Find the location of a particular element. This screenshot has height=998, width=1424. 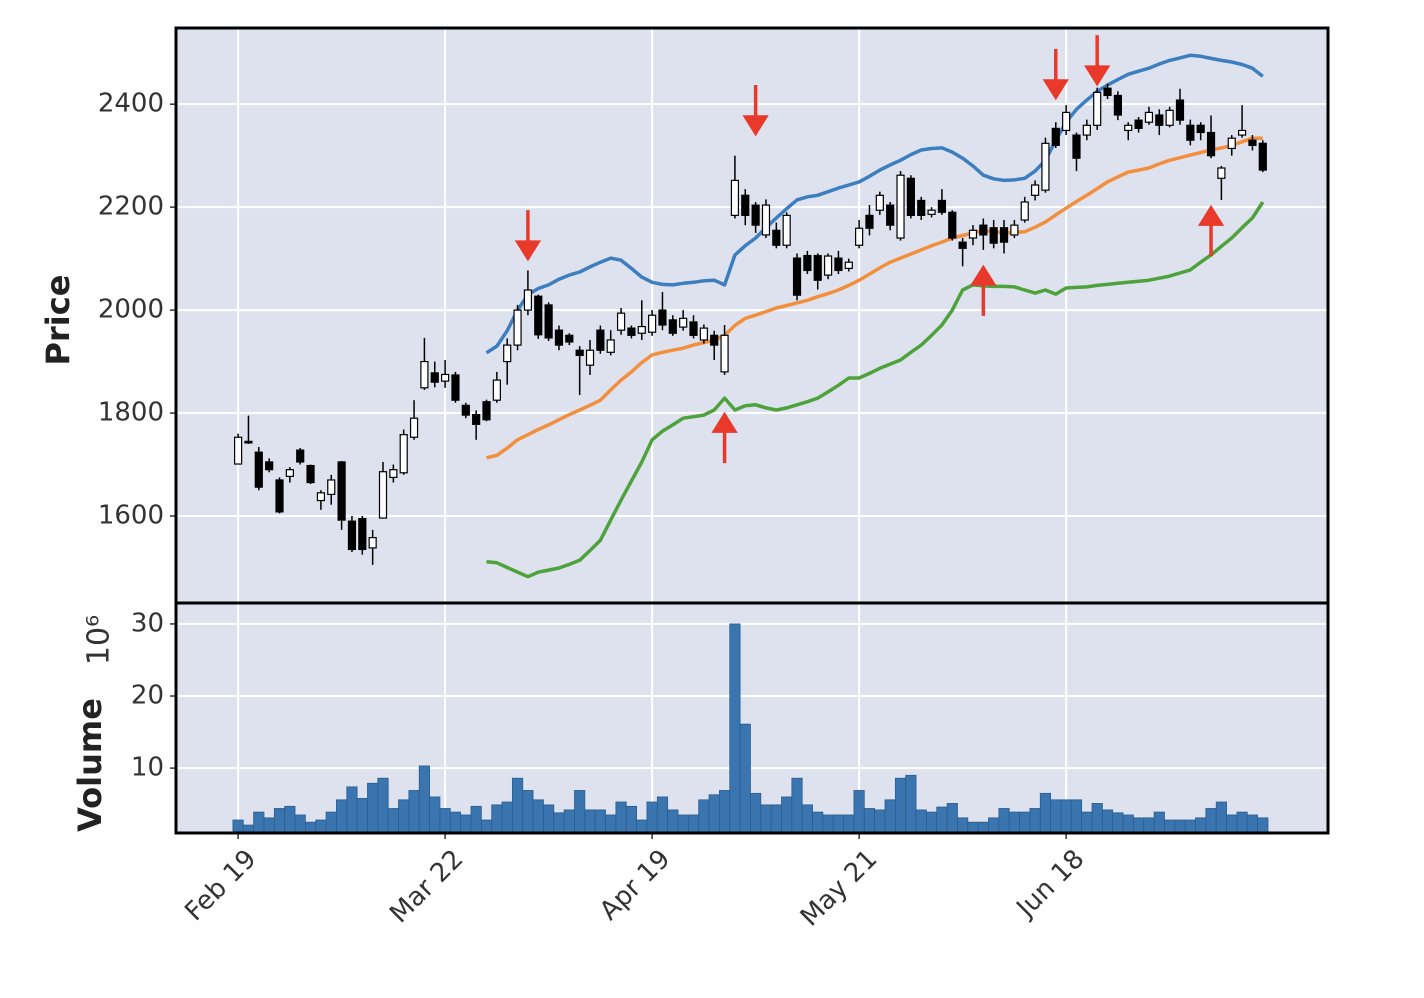

y-tick-label: 10 is located at coordinates (147, 768).